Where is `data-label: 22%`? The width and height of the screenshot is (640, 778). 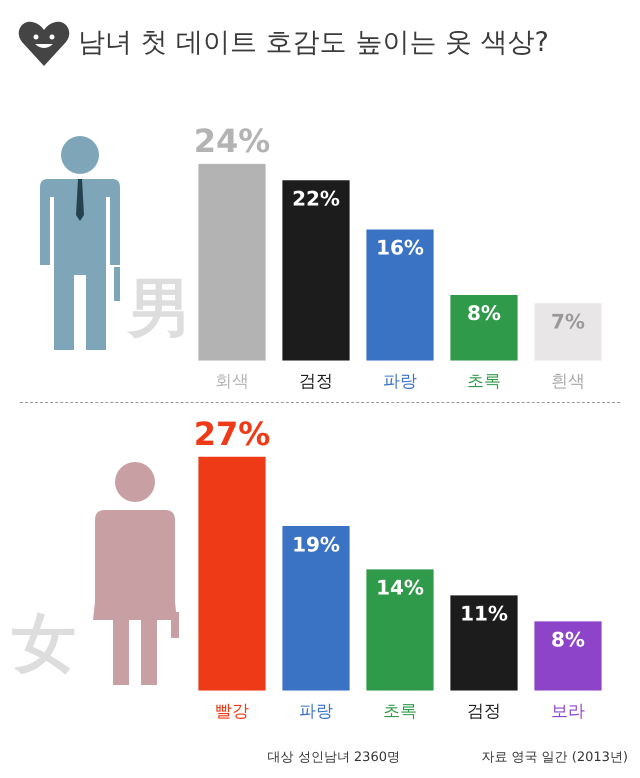
data-label: 22% is located at coordinates (316, 198).